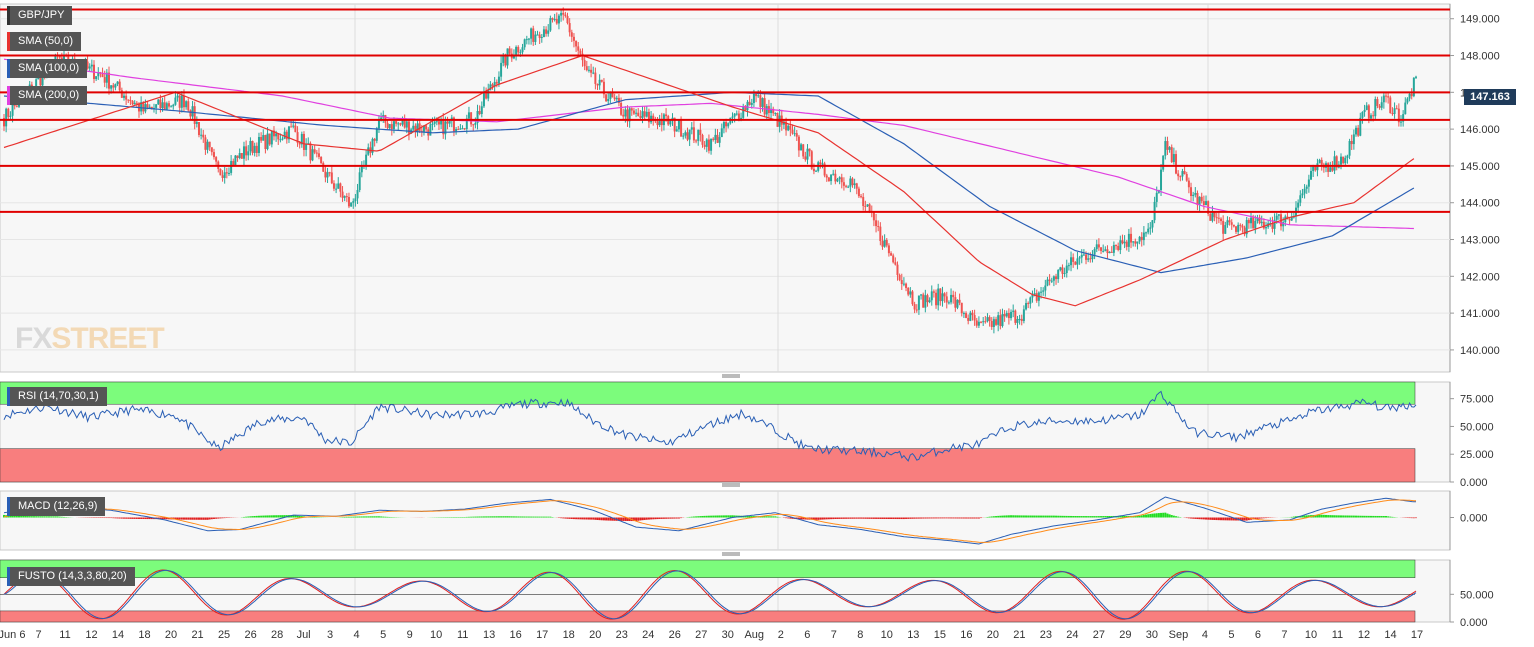 This screenshot has width=1534, height=647. What do you see at coordinates (47, 95) in the screenshot?
I see `sma200-label: SMA (200,0)` at bounding box center [47, 95].